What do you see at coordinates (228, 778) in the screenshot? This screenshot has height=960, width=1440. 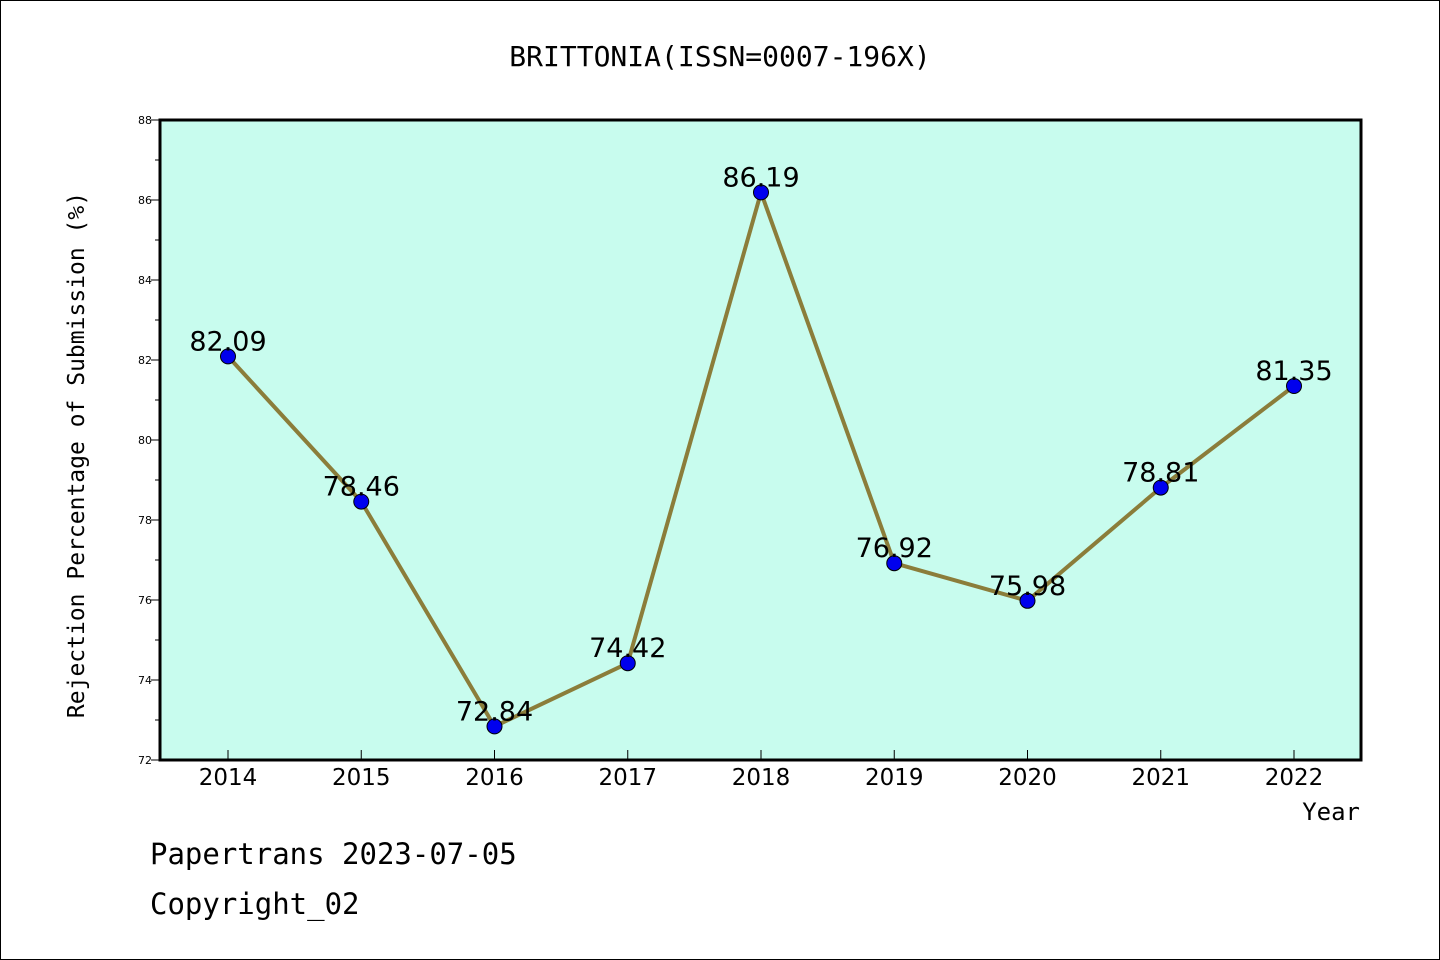 I see `x-tick-label: 2014` at bounding box center [228, 778].